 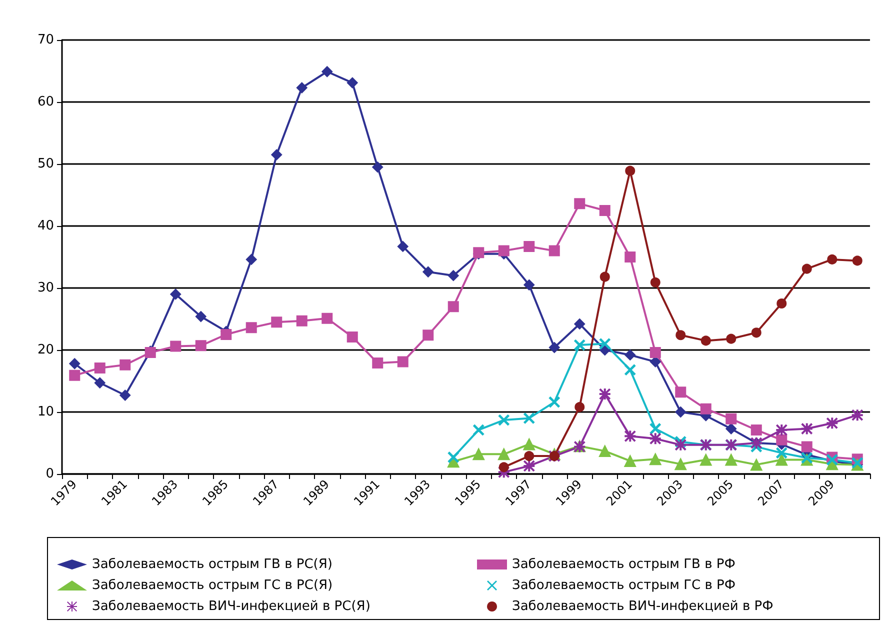 I want to click on y-tick-label: 40, so click(x=45, y=226).